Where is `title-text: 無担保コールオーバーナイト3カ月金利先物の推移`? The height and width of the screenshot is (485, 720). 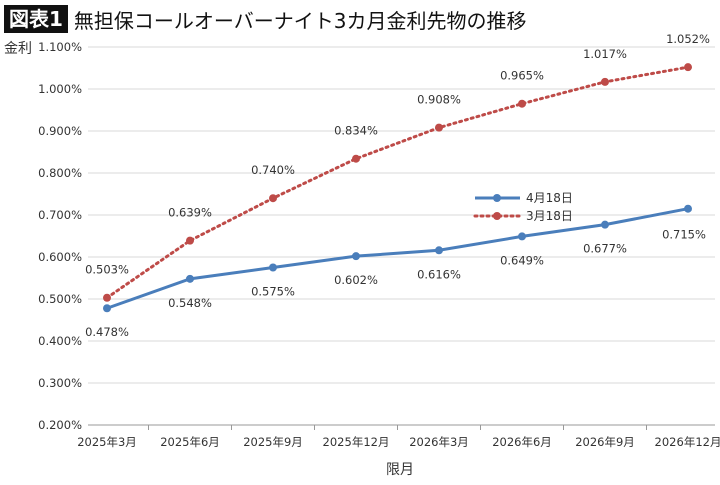 title-text: 無担保コールオーバーナイト3カ月金利先物の推移 is located at coordinates (300, 20).